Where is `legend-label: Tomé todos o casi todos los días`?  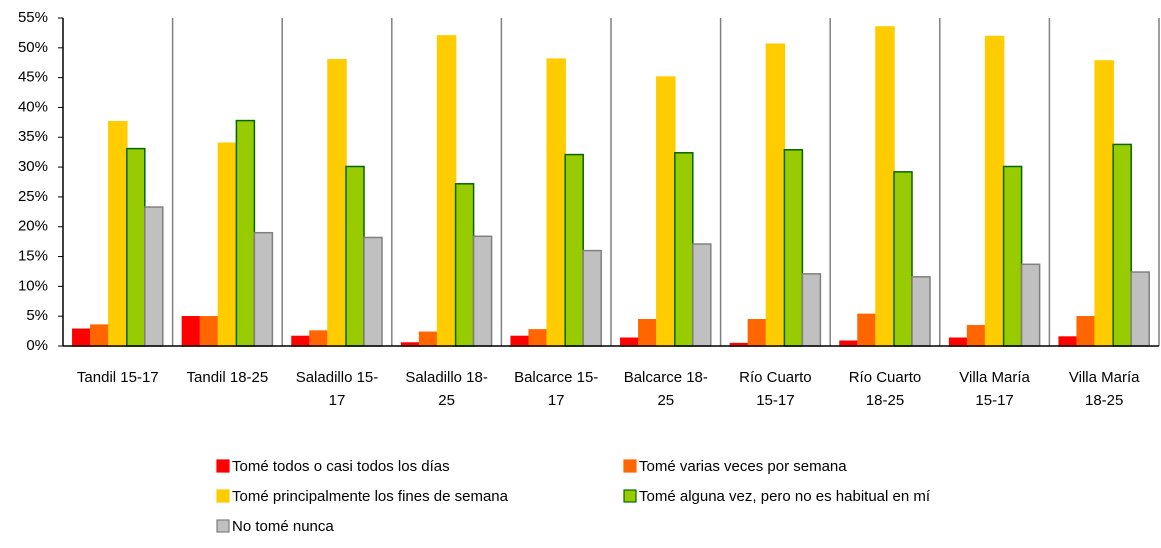 legend-label: Tomé todos o casi todos los días is located at coordinates (341, 466).